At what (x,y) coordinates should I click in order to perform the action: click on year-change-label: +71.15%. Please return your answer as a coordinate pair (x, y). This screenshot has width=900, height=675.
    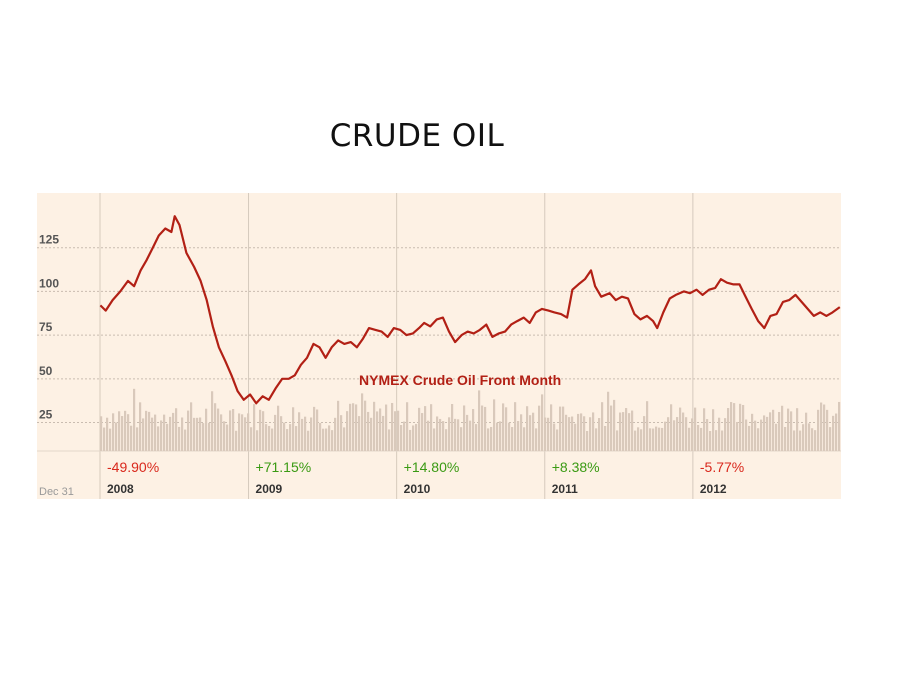
    Looking at the image, I should click on (284, 467).